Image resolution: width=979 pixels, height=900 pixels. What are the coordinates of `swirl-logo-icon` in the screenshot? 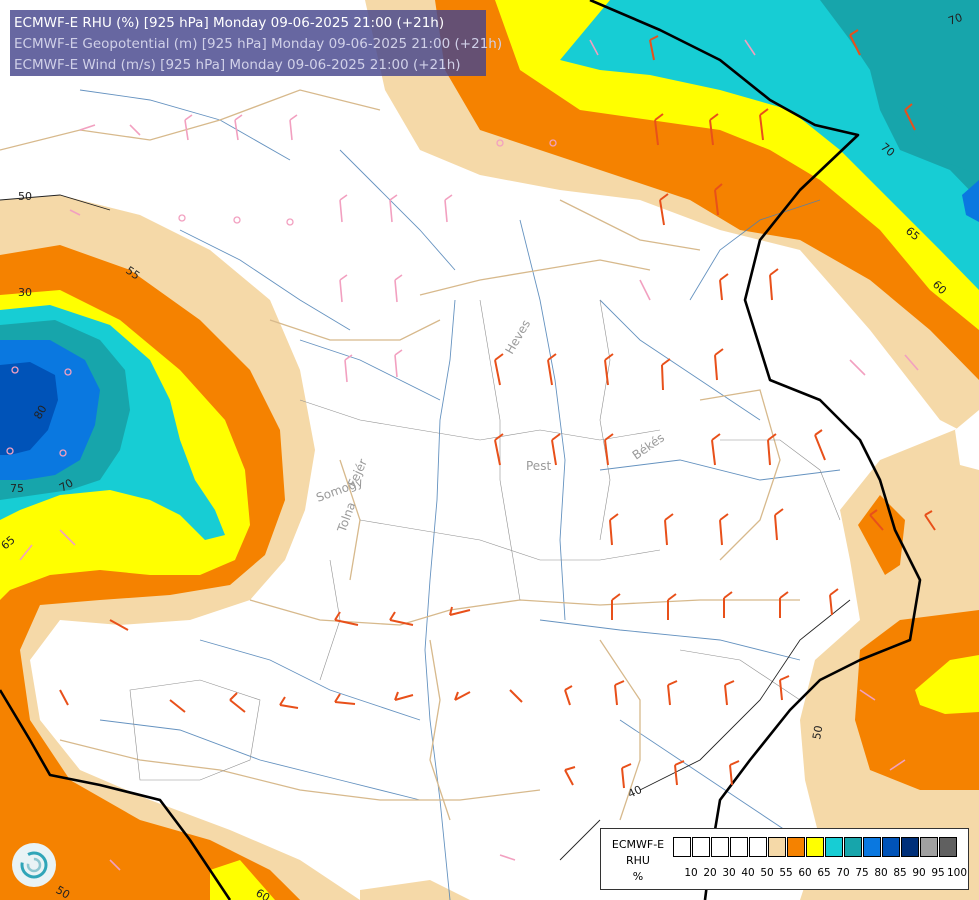 It's located at (34, 865).